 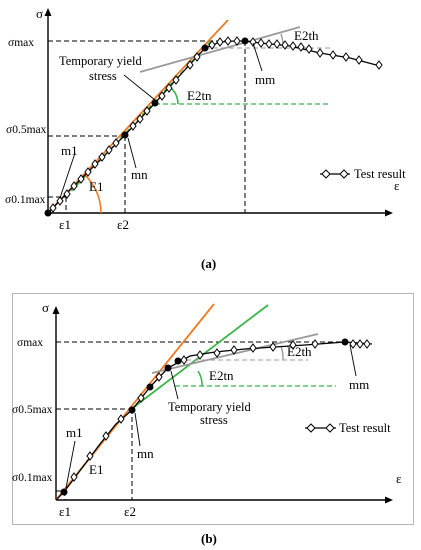 What do you see at coordinates (200, 378) in the screenshot?
I see `panel-b-arc-e2tn` at bounding box center [200, 378].